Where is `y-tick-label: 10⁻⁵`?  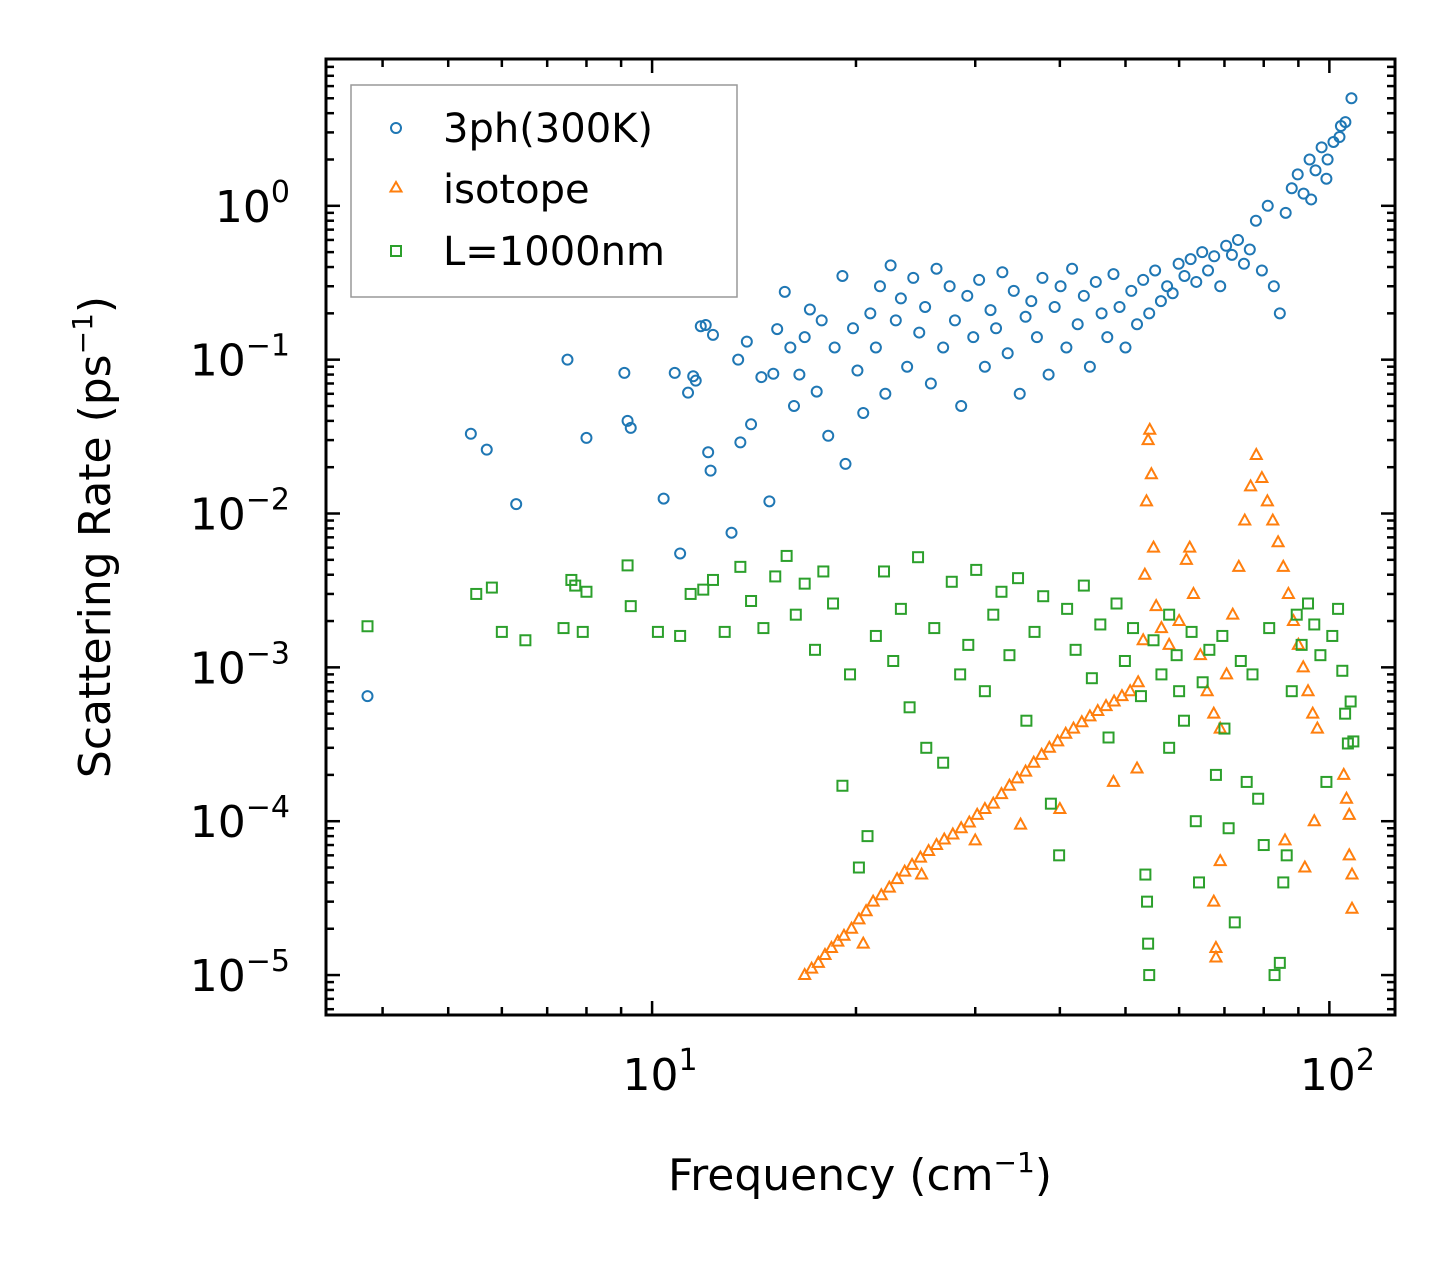 y-tick-label: 10⁻⁵ is located at coordinates (240, 973).